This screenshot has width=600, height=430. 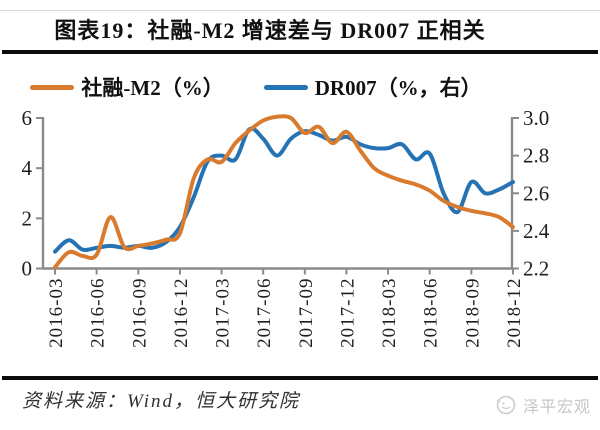 What do you see at coordinates (139, 313) in the screenshot?
I see `x-axis-tick-label: 2016-09` at bounding box center [139, 313].